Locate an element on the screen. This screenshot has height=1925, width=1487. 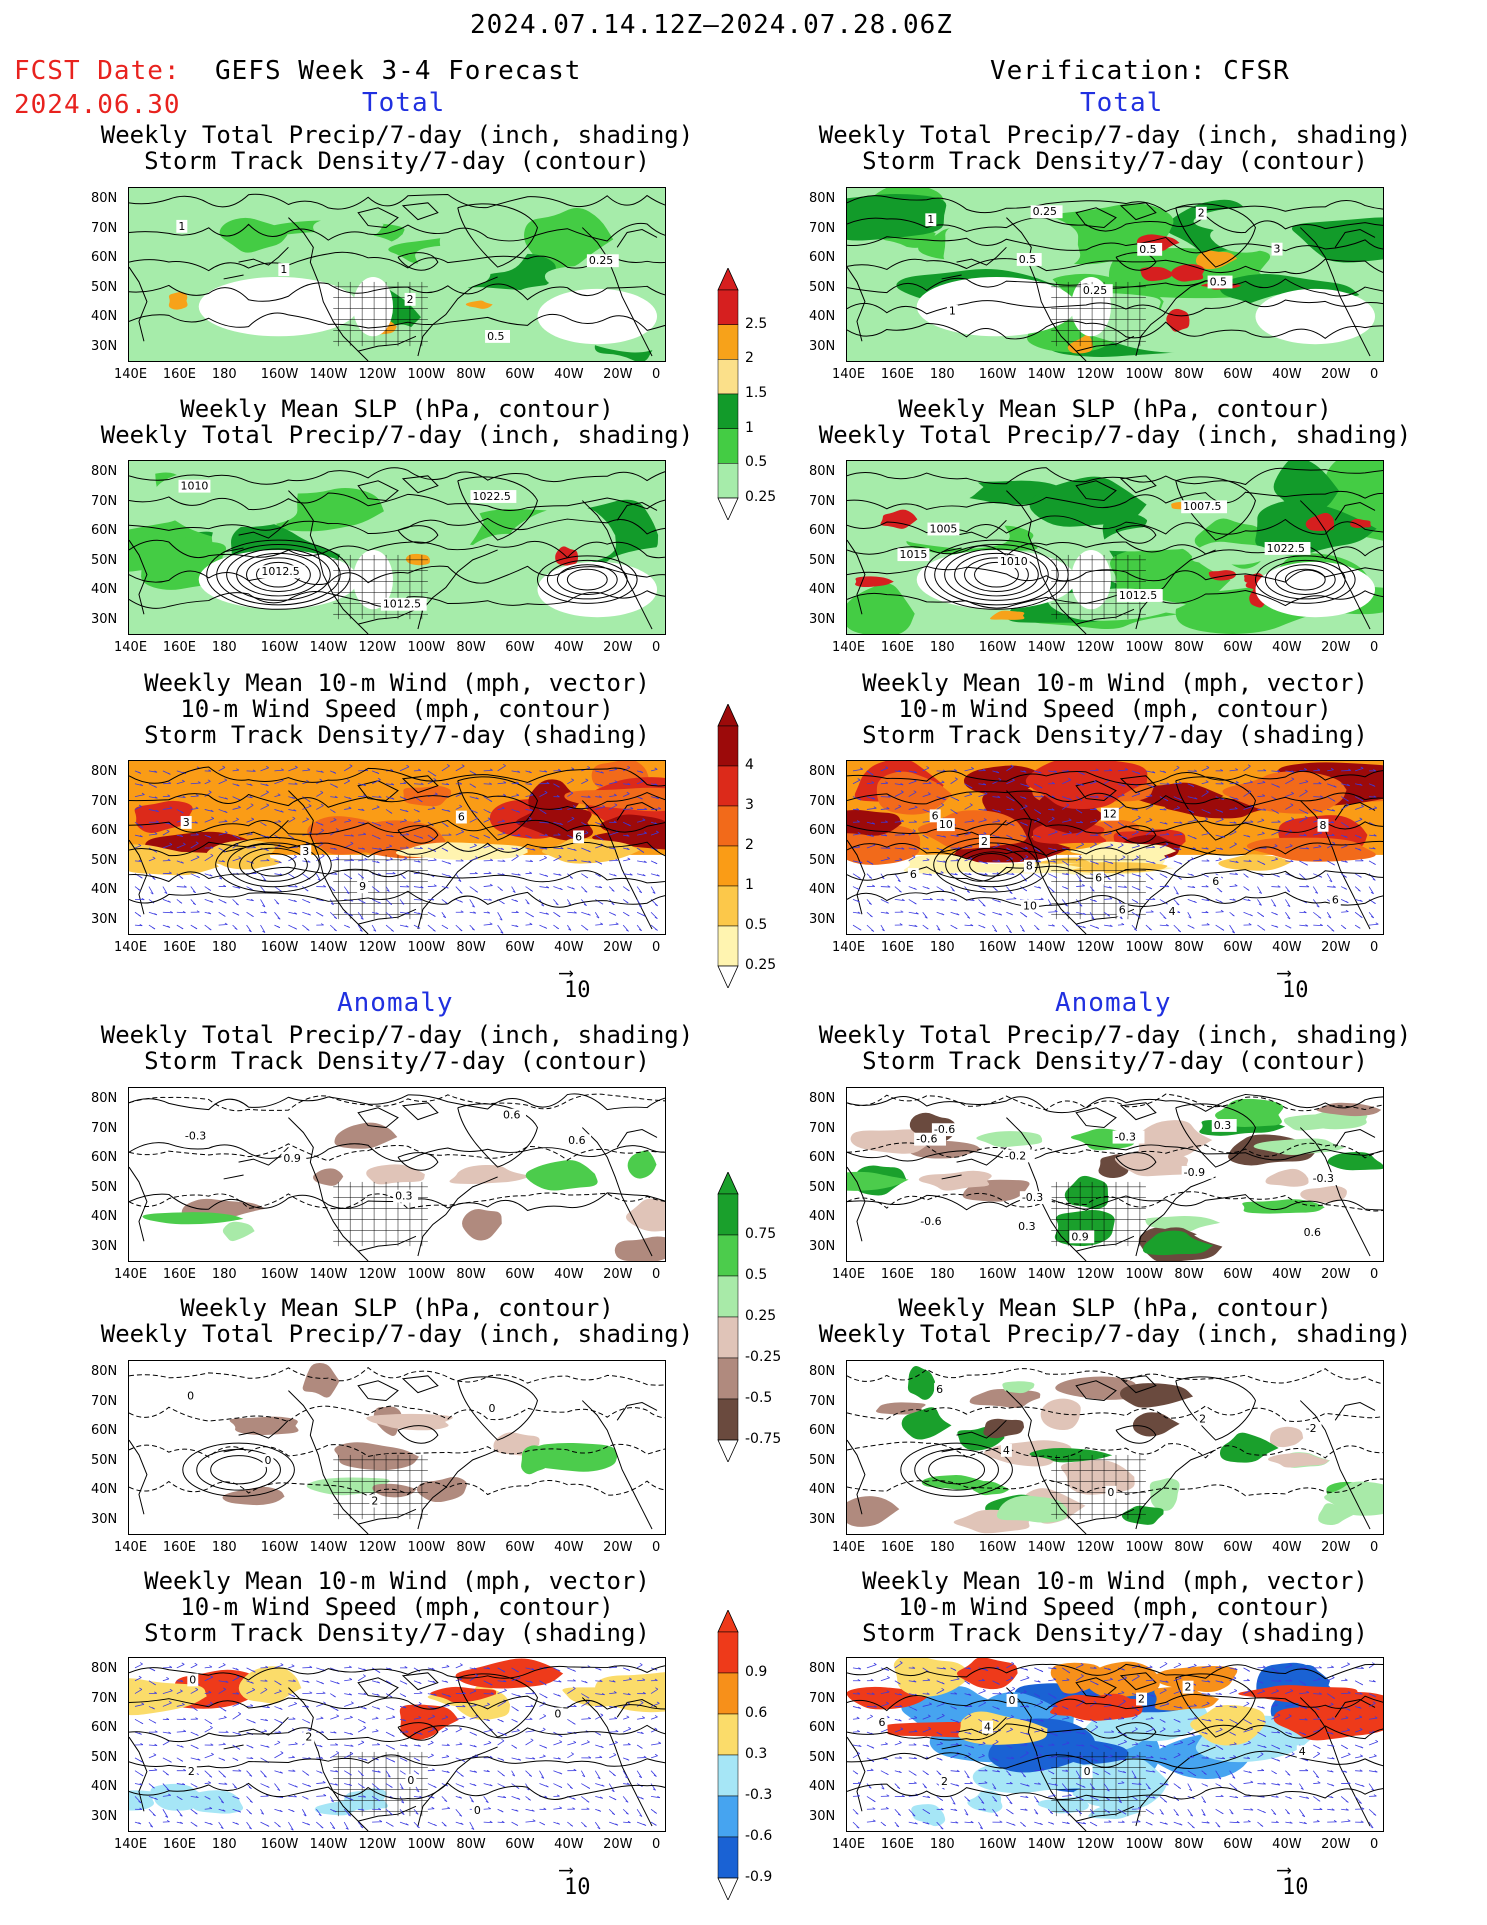
lon-tick-label: 80W is located at coordinates (1189, 1274).